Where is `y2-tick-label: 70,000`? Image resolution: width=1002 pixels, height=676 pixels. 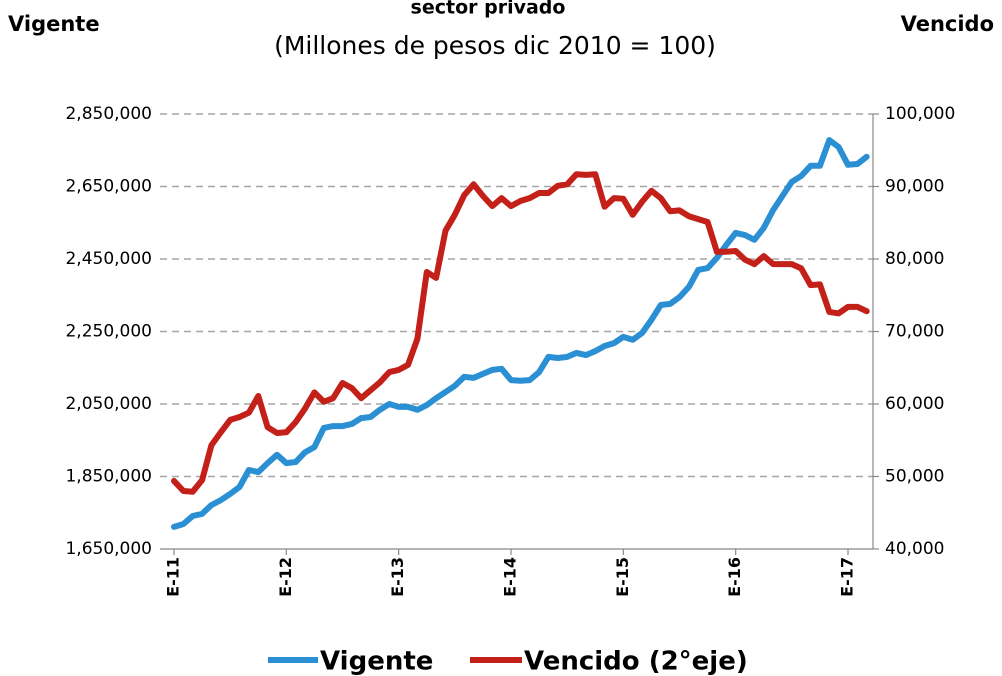 y2-tick-label: 70,000 is located at coordinates (914, 332).